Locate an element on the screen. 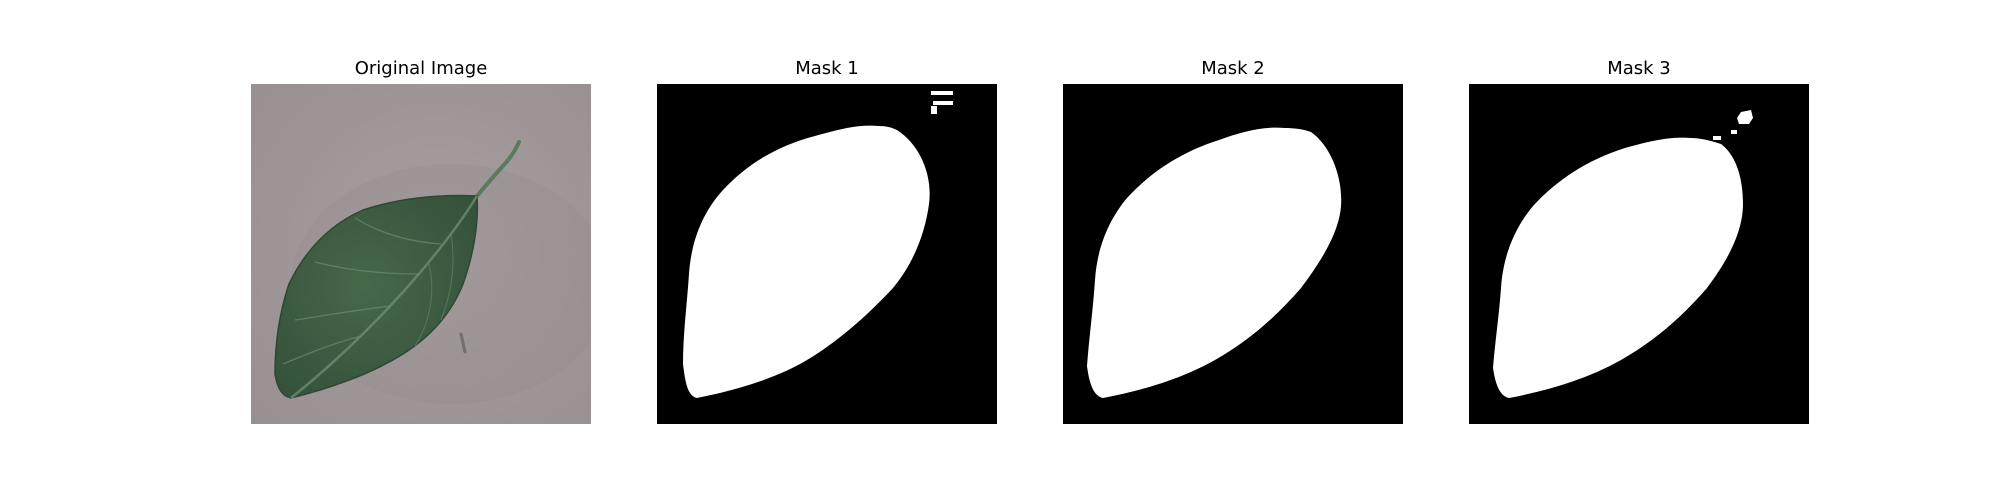  mask-1-title: Mask 1 is located at coordinates (827, 68).